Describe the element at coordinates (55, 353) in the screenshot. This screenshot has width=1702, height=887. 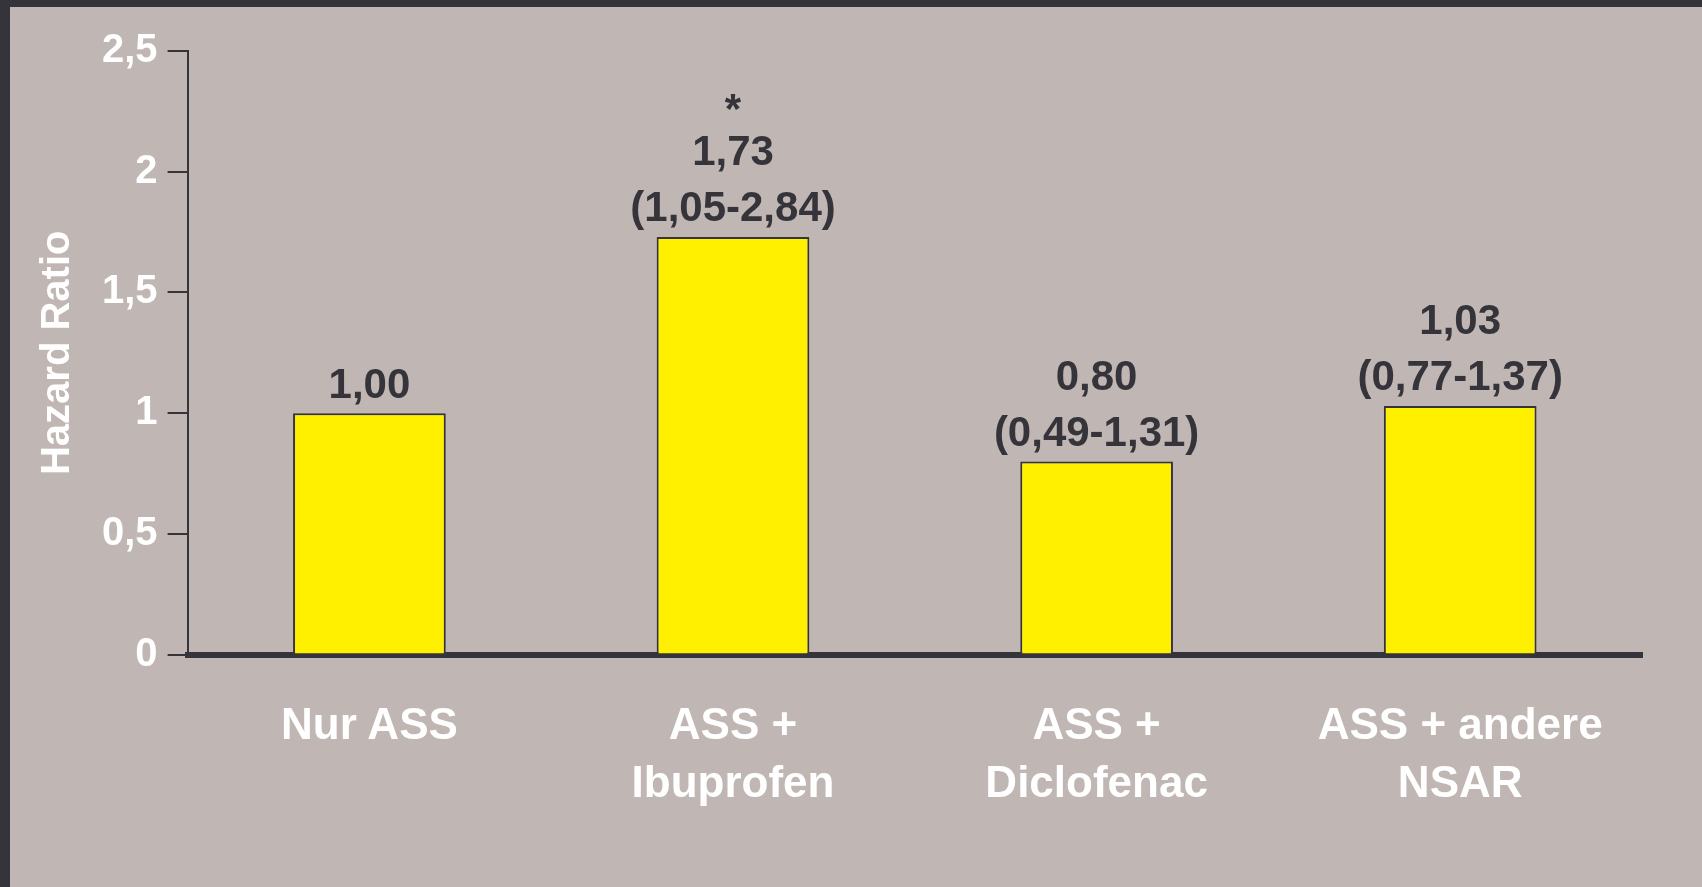
I see `y-axis-title: Hazard Ratio` at that location.